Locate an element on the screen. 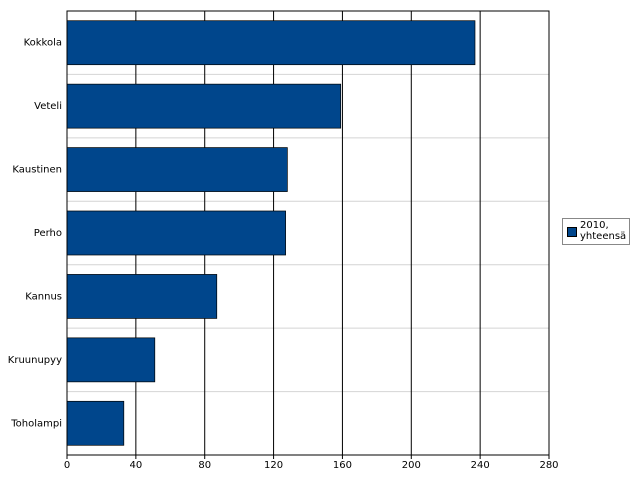 The image size is (640, 480). x-tick-label: 40 is located at coordinates (135, 465).